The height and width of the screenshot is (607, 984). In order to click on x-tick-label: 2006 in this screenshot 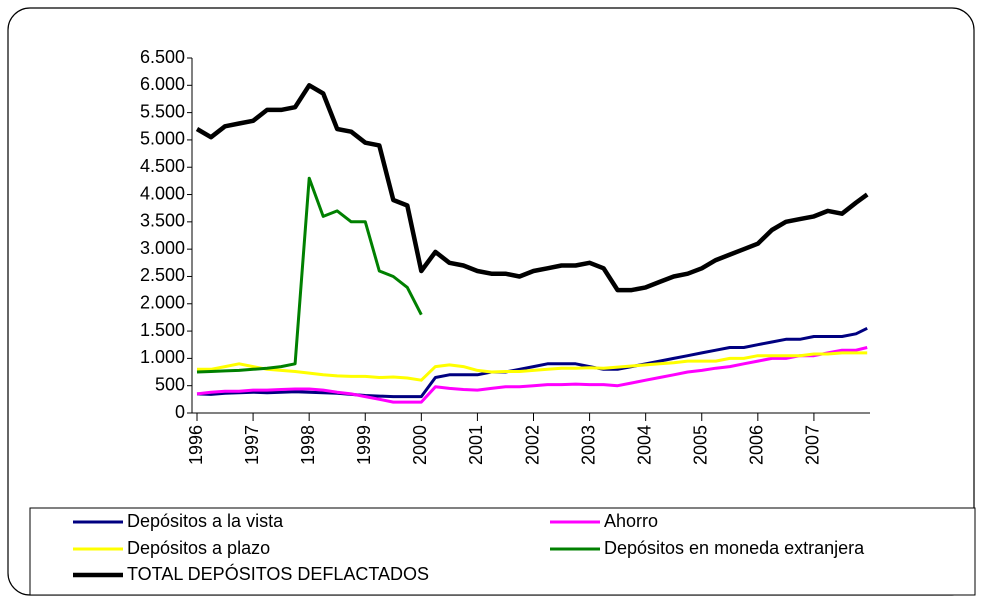, I will do `click(757, 445)`.